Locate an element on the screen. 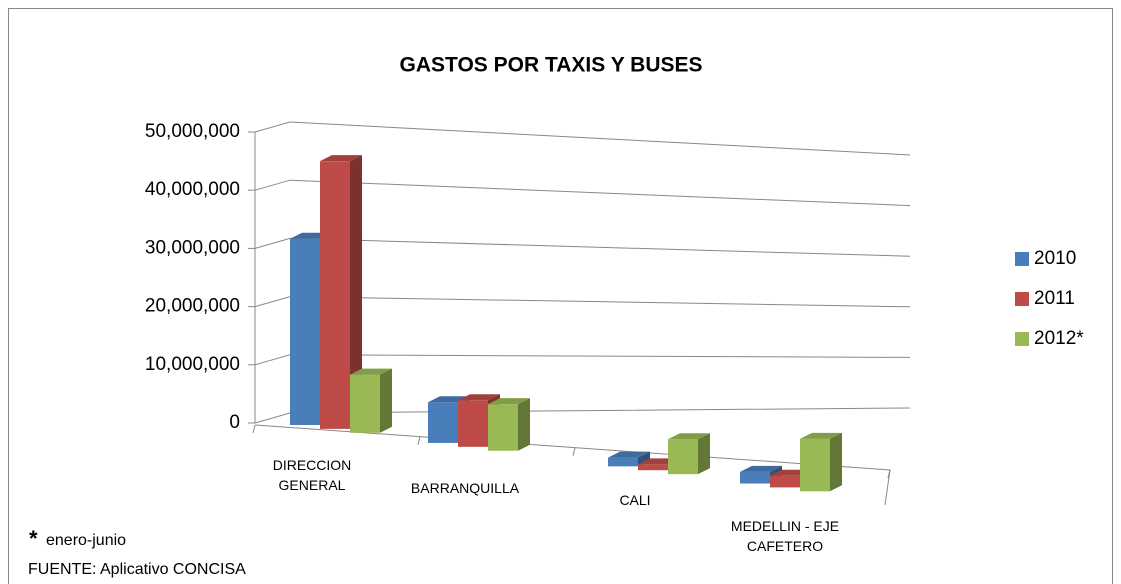  annotation-star: * is located at coordinates (33, 538).